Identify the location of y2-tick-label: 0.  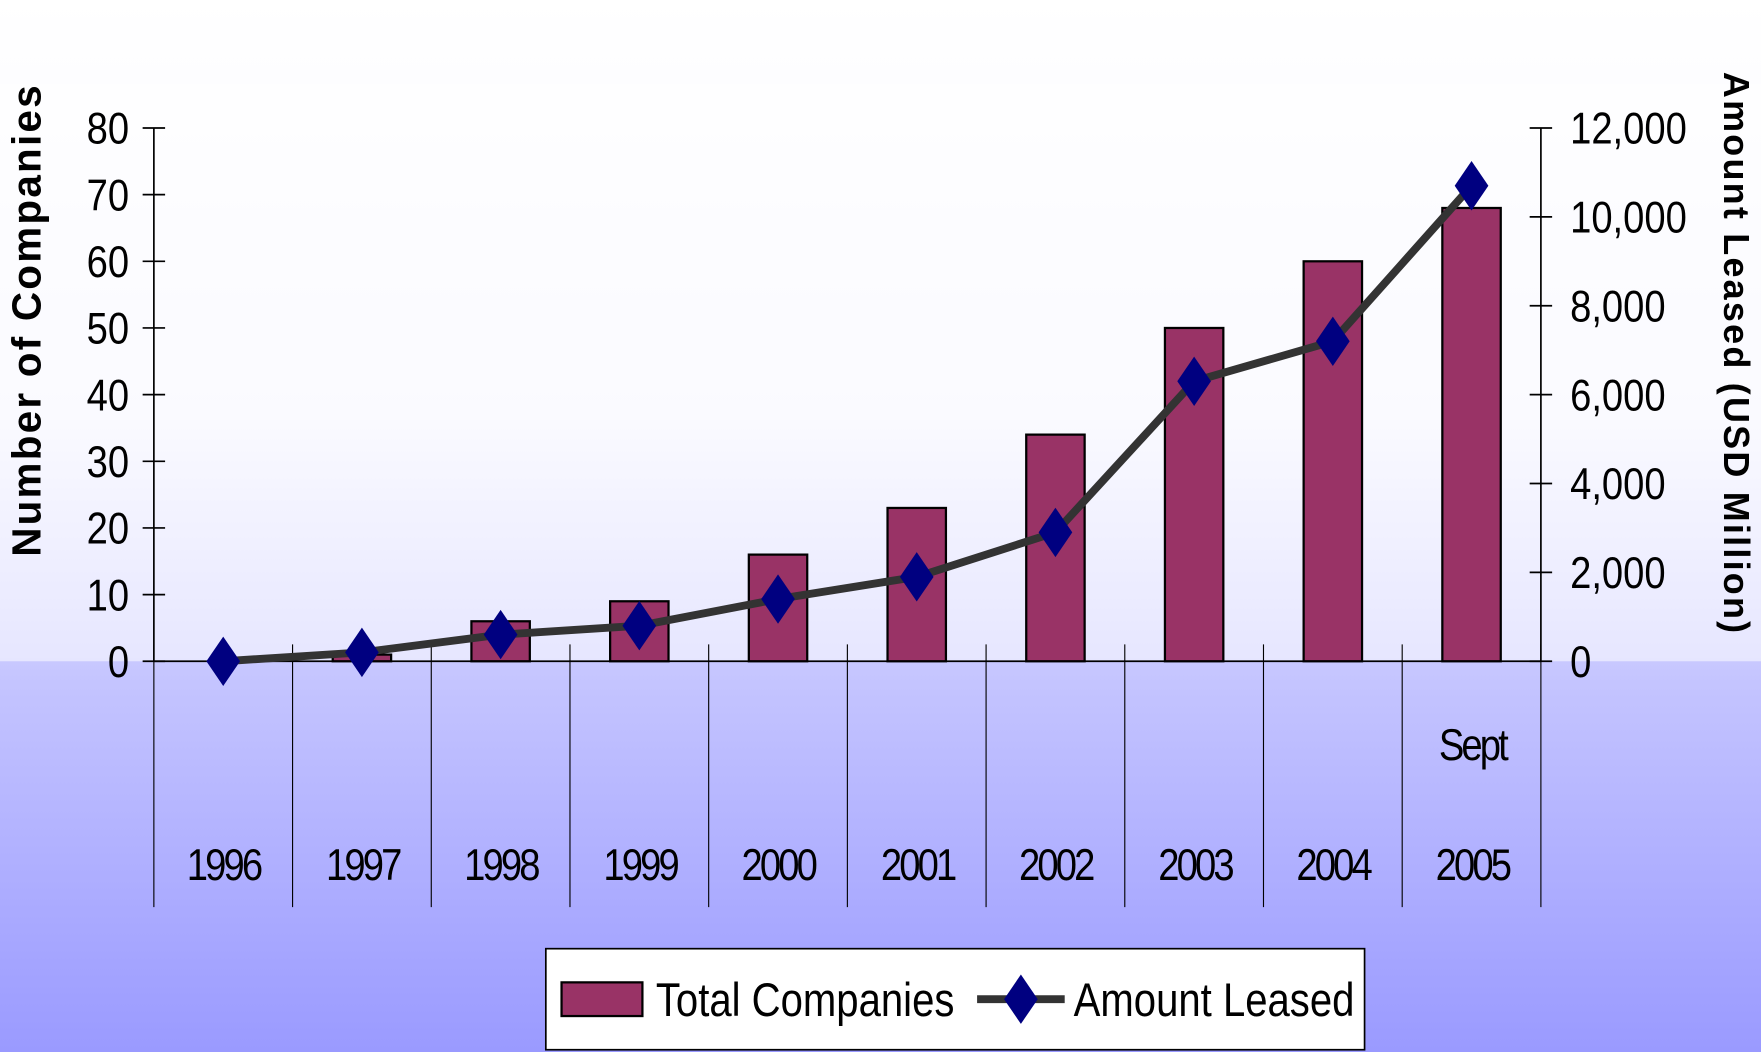
(1580, 661).